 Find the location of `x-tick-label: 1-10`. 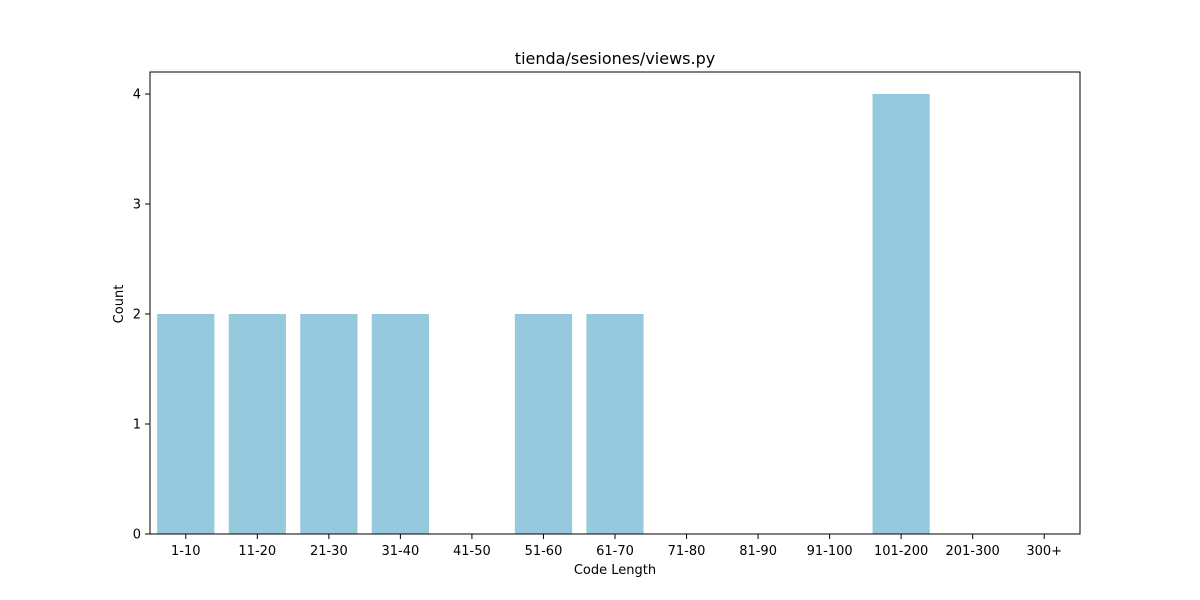

x-tick-label: 1-10 is located at coordinates (186, 551).